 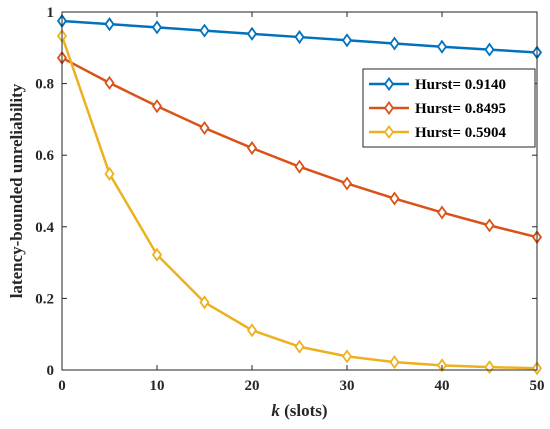 What do you see at coordinates (442, 386) in the screenshot?
I see `x-tick-label: 40` at bounding box center [442, 386].